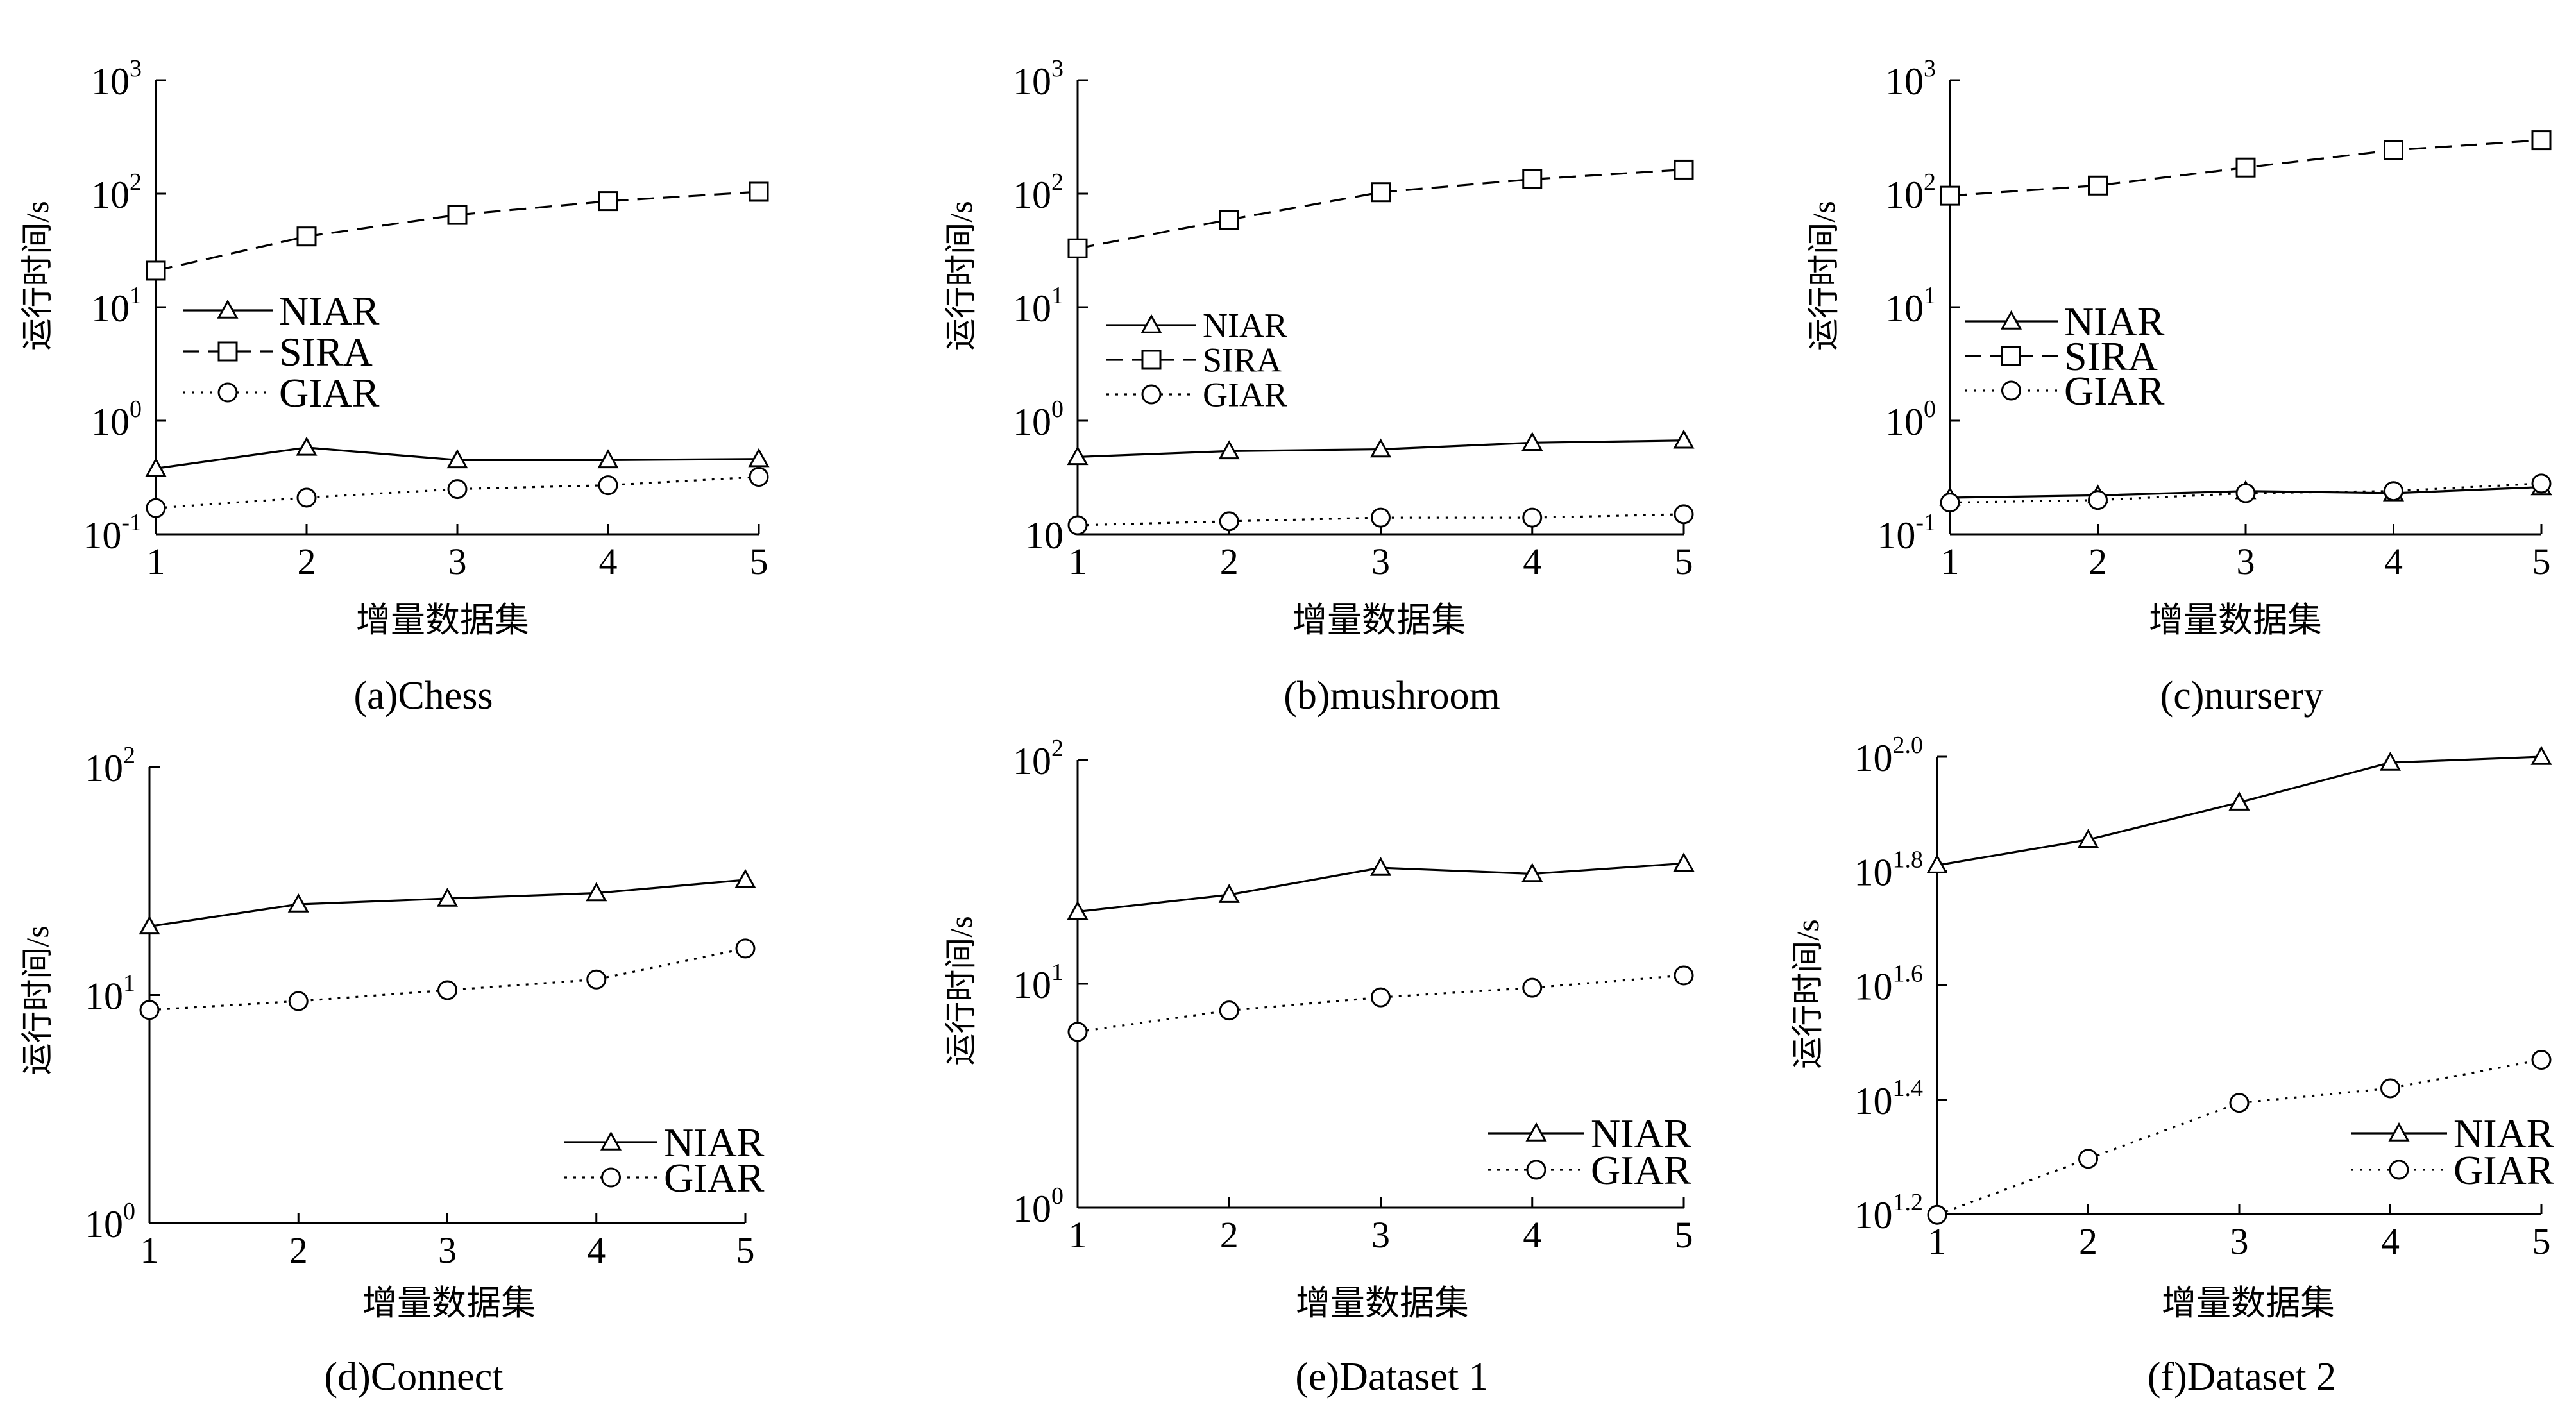  What do you see at coordinates (2242, 1377) in the screenshot?
I see `chart-caption: (f)Dataset 2` at bounding box center [2242, 1377].